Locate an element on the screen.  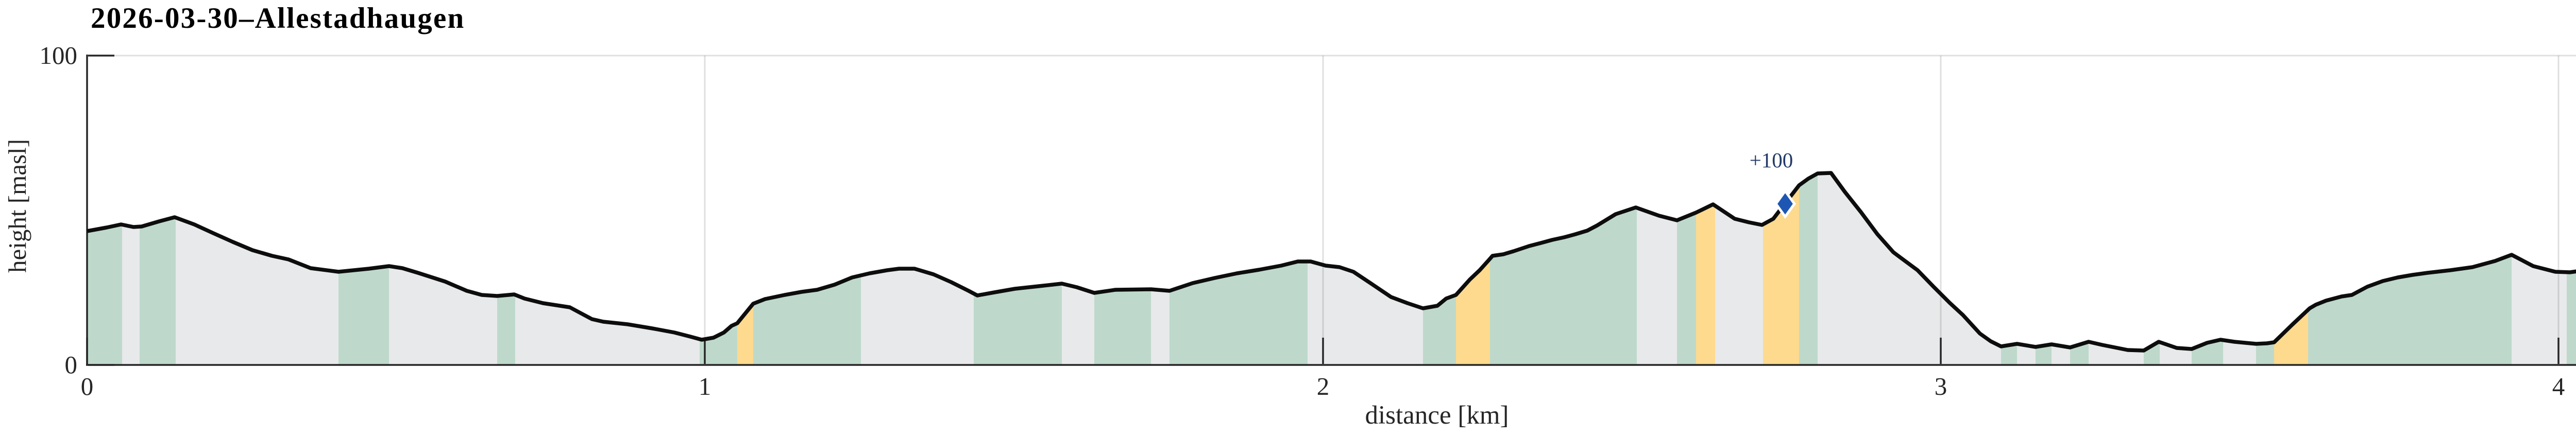
svg-text: 100 is located at coordinates (59, 55).